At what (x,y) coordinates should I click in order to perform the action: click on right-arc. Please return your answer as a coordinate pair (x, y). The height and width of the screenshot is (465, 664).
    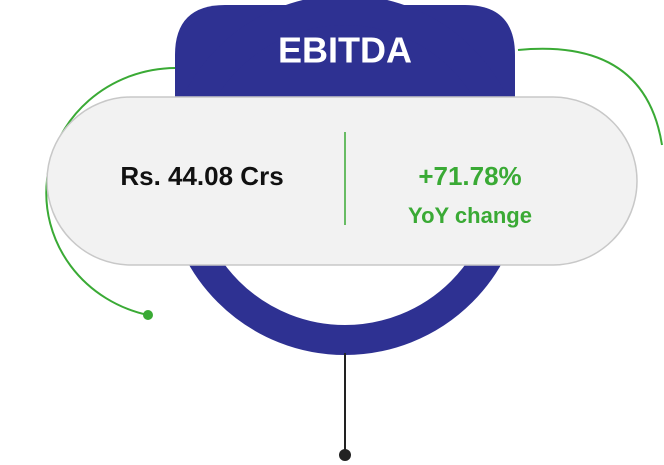
    Looking at the image, I should click on (590, 96).